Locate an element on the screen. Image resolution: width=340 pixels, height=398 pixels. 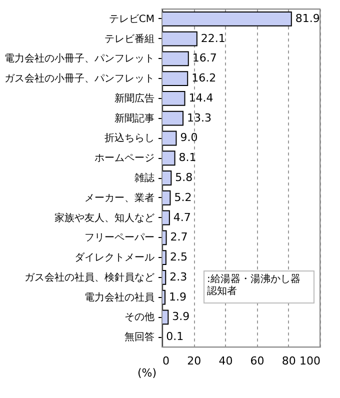
data-label: 4.7 is located at coordinates (182, 217).